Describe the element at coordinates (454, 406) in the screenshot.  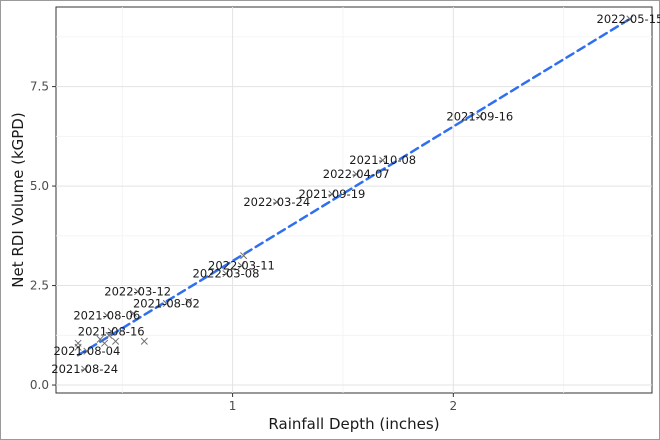
I see `x-tick-label: 2` at that location.